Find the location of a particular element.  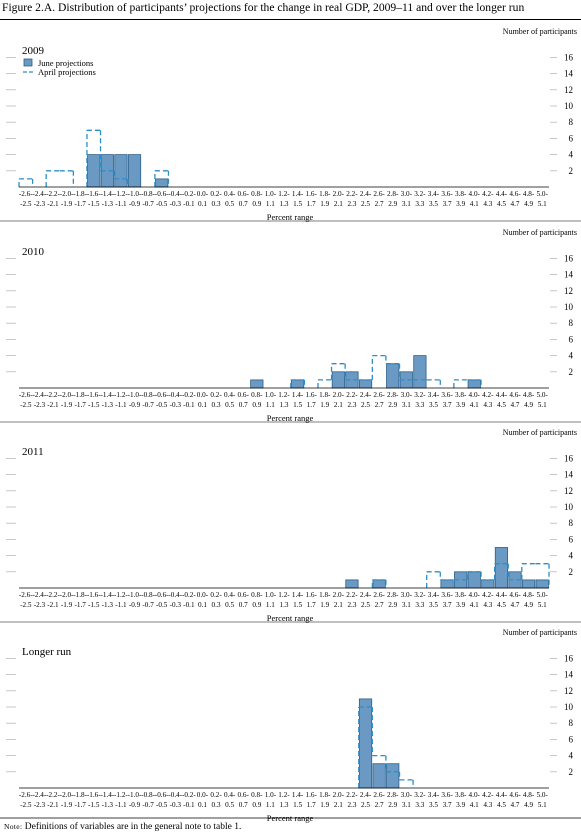

x-tick-label-top: 2.2- is located at coordinates (352, 795).